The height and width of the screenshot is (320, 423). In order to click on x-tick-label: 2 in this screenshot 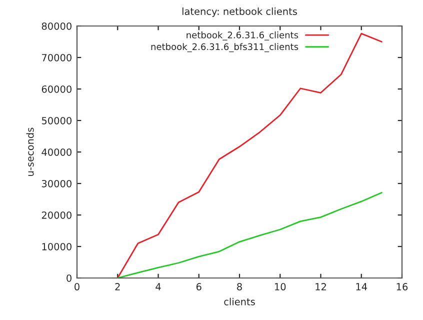, I will do `click(117, 286)`.